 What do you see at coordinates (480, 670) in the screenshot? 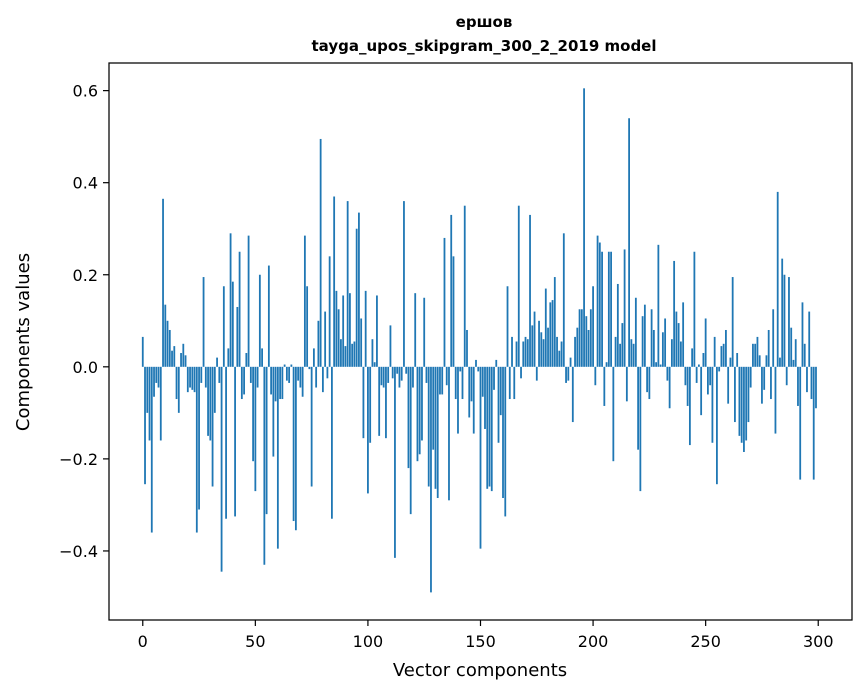
I see `x-axis-label: Vector components` at bounding box center [480, 670].